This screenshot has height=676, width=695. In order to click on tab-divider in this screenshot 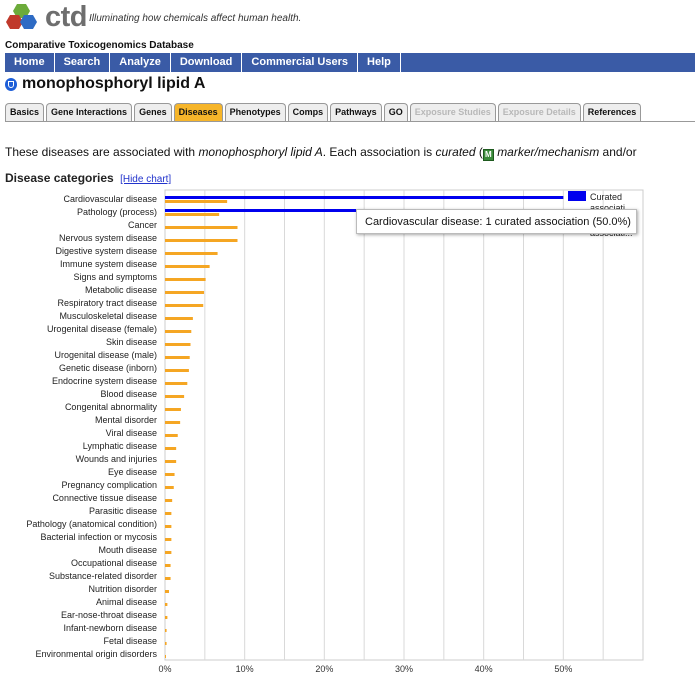, I will do `click(350, 121)`.